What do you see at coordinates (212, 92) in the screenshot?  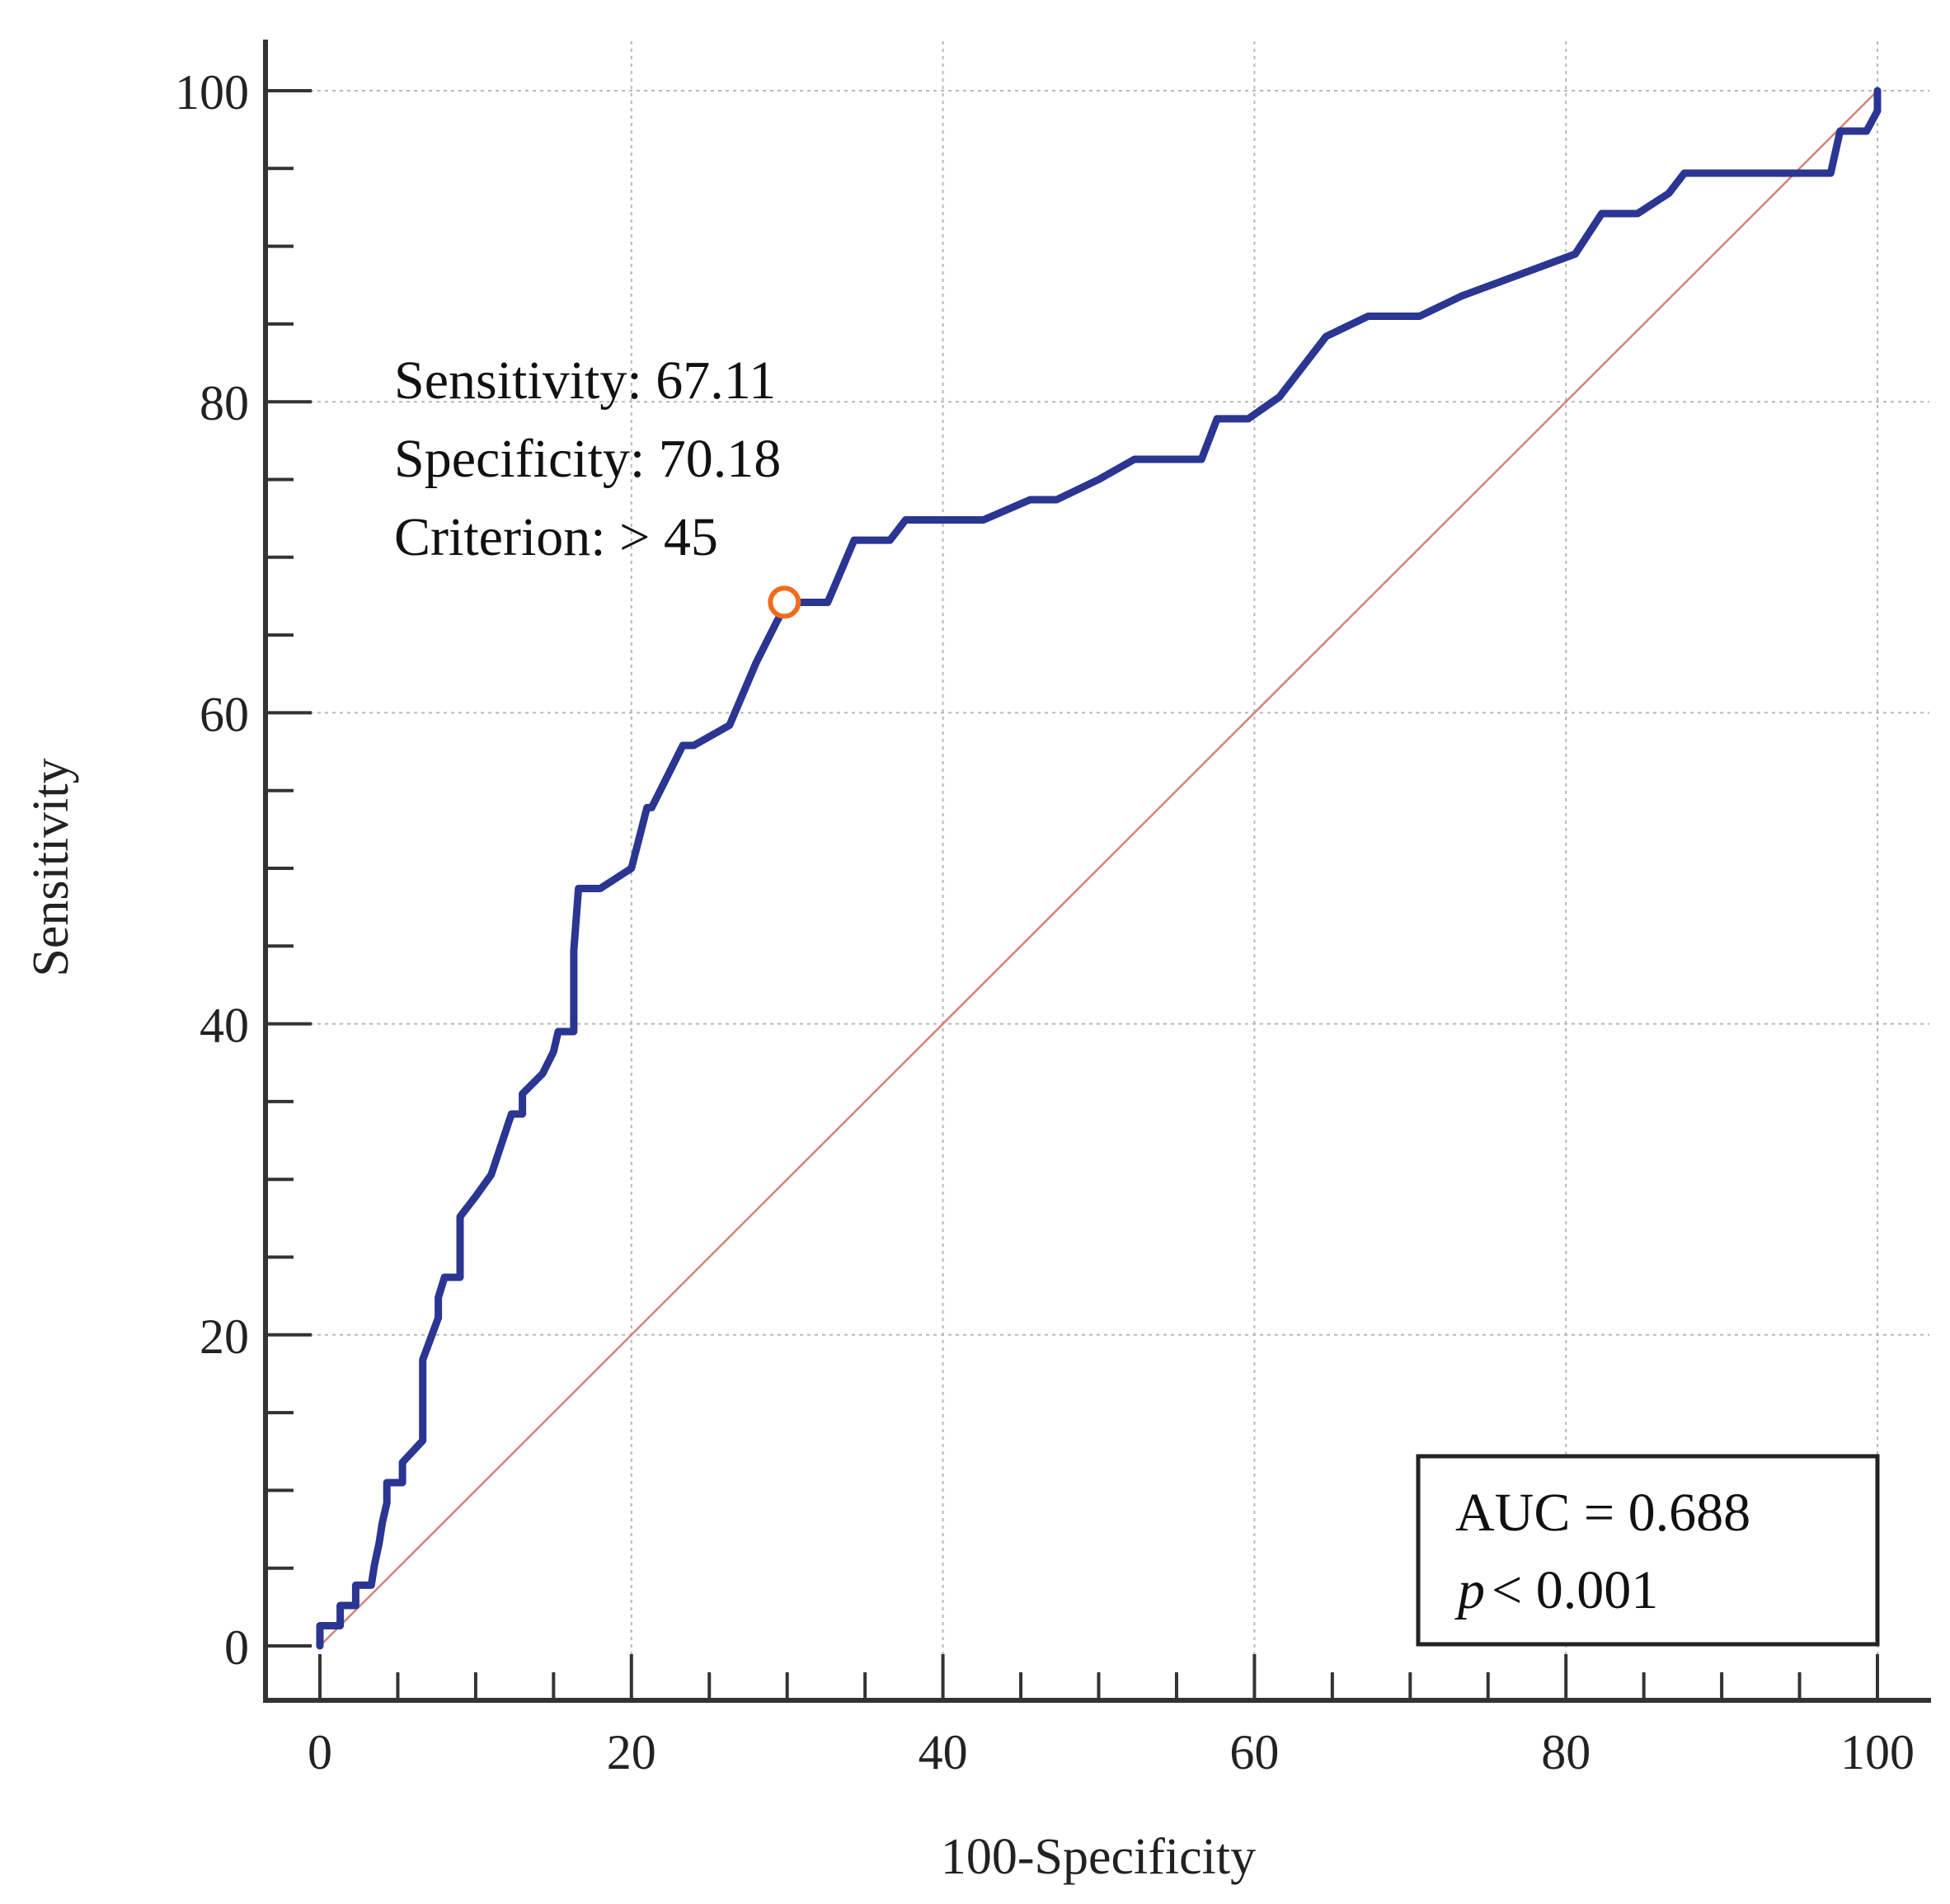 I see `y-tick-label-100: 100` at bounding box center [212, 92].